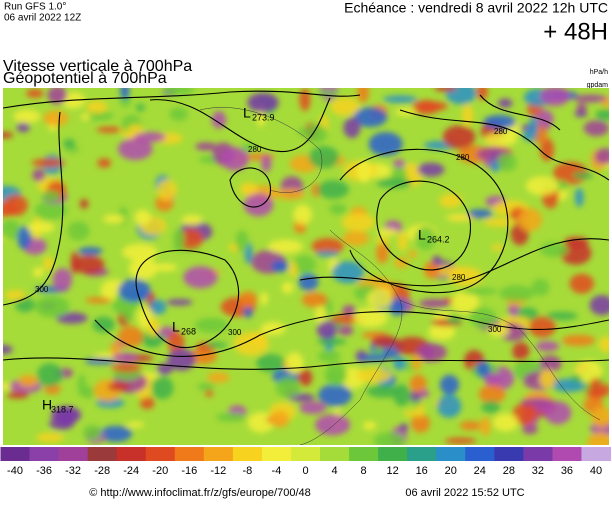 The height and width of the screenshot is (510, 612). What do you see at coordinates (509, 471) in the screenshot?
I see `colorbar-tick-label: 28` at bounding box center [509, 471].